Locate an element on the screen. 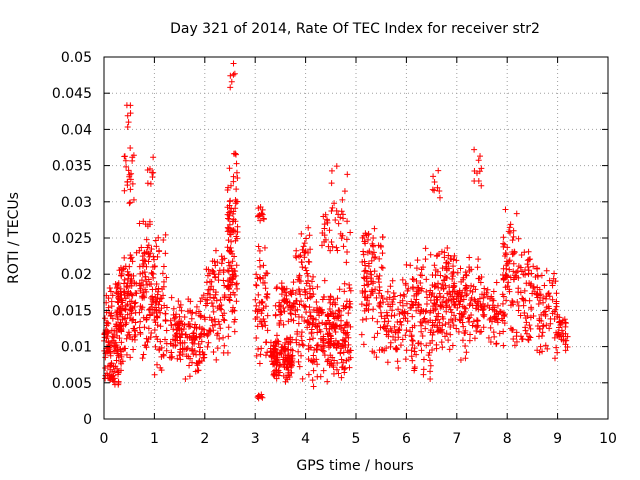 This screenshot has width=640, height=480. y-tick-label: 0.05 is located at coordinates (76, 58).